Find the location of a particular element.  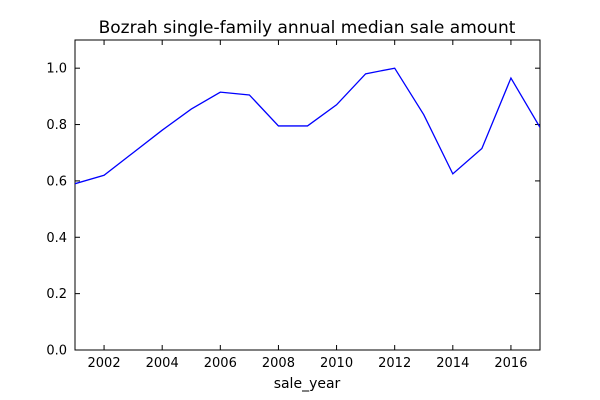

x-tick-label: 2008 is located at coordinates (278, 363).